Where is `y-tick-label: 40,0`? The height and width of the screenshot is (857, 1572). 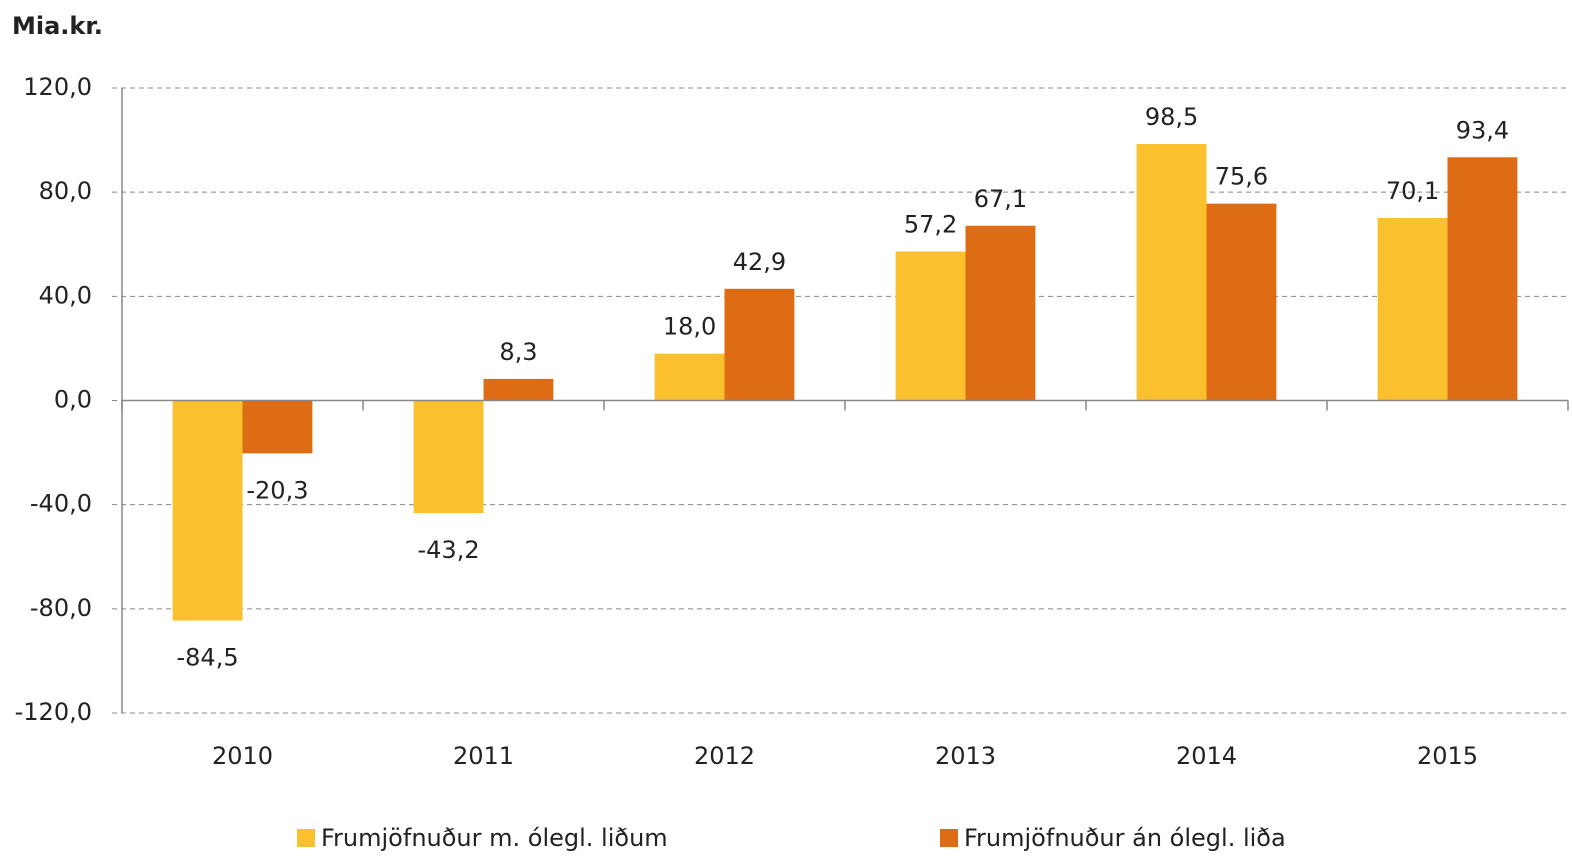 y-tick-label: 40,0 is located at coordinates (65, 295).